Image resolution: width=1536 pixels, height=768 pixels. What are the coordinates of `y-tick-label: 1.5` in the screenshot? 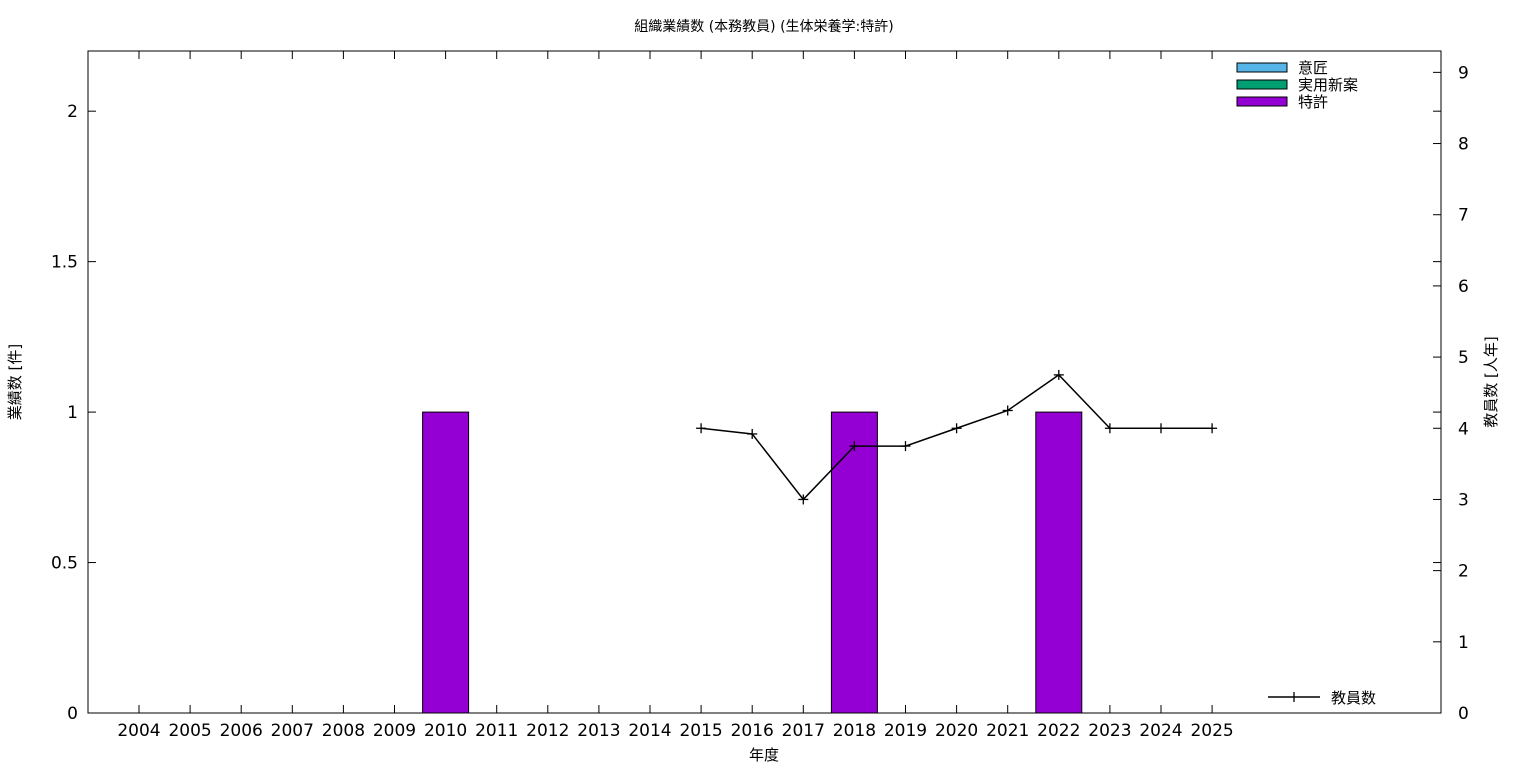 It's located at (64, 263).